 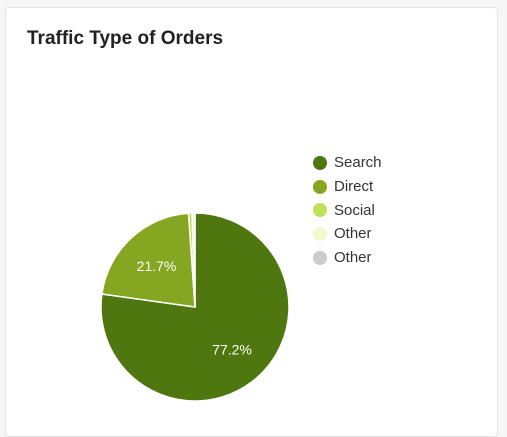 I want to click on pie-data-label-1: 21.7%, so click(x=157, y=266).